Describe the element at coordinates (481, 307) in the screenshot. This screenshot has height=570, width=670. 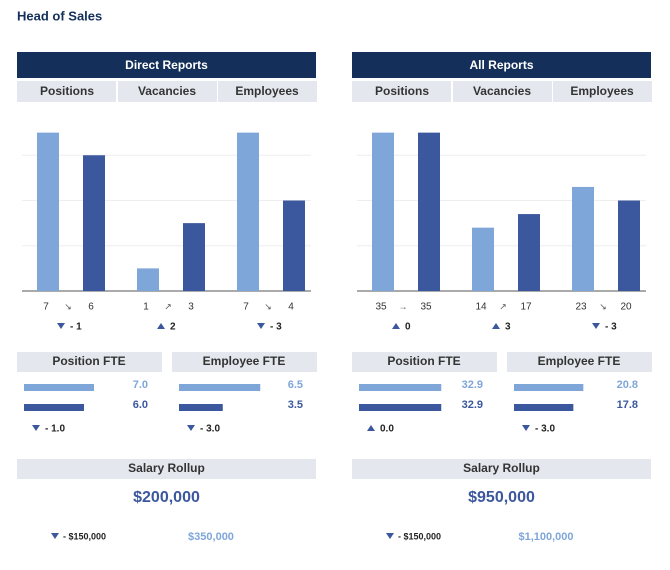
I see `bar-value-label: 14` at that location.